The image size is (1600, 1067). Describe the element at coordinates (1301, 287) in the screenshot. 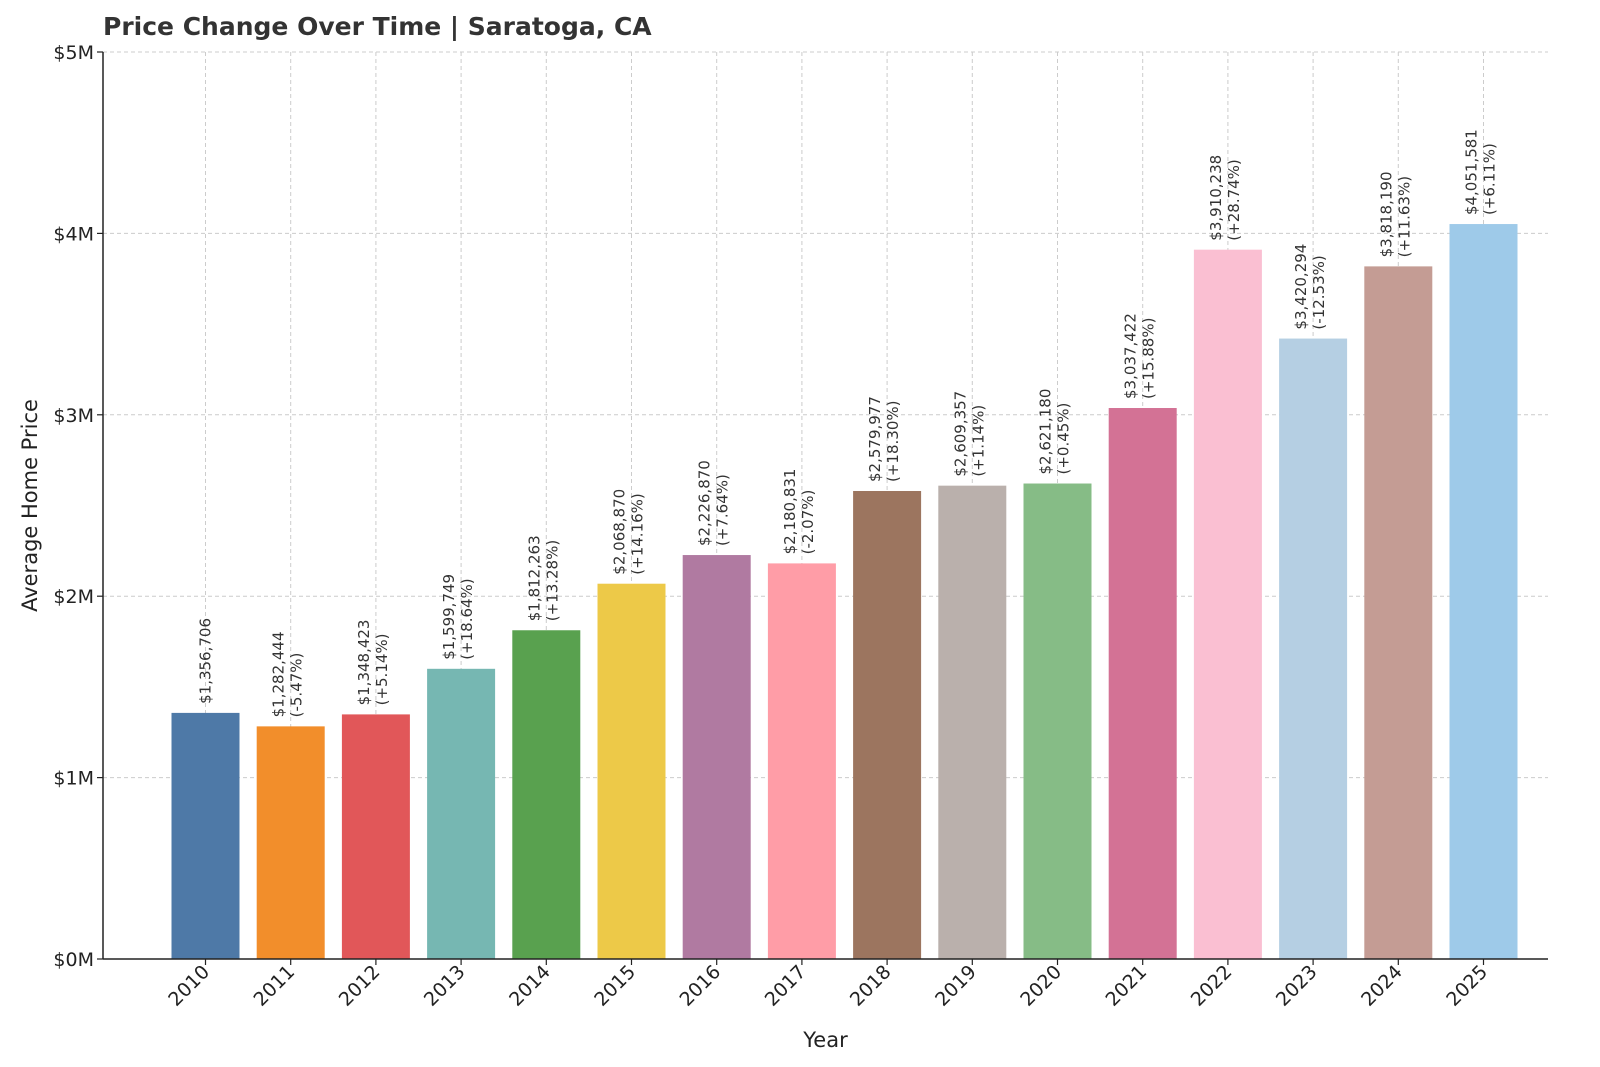

I see `bar-value-label: $3,420,294` at that location.